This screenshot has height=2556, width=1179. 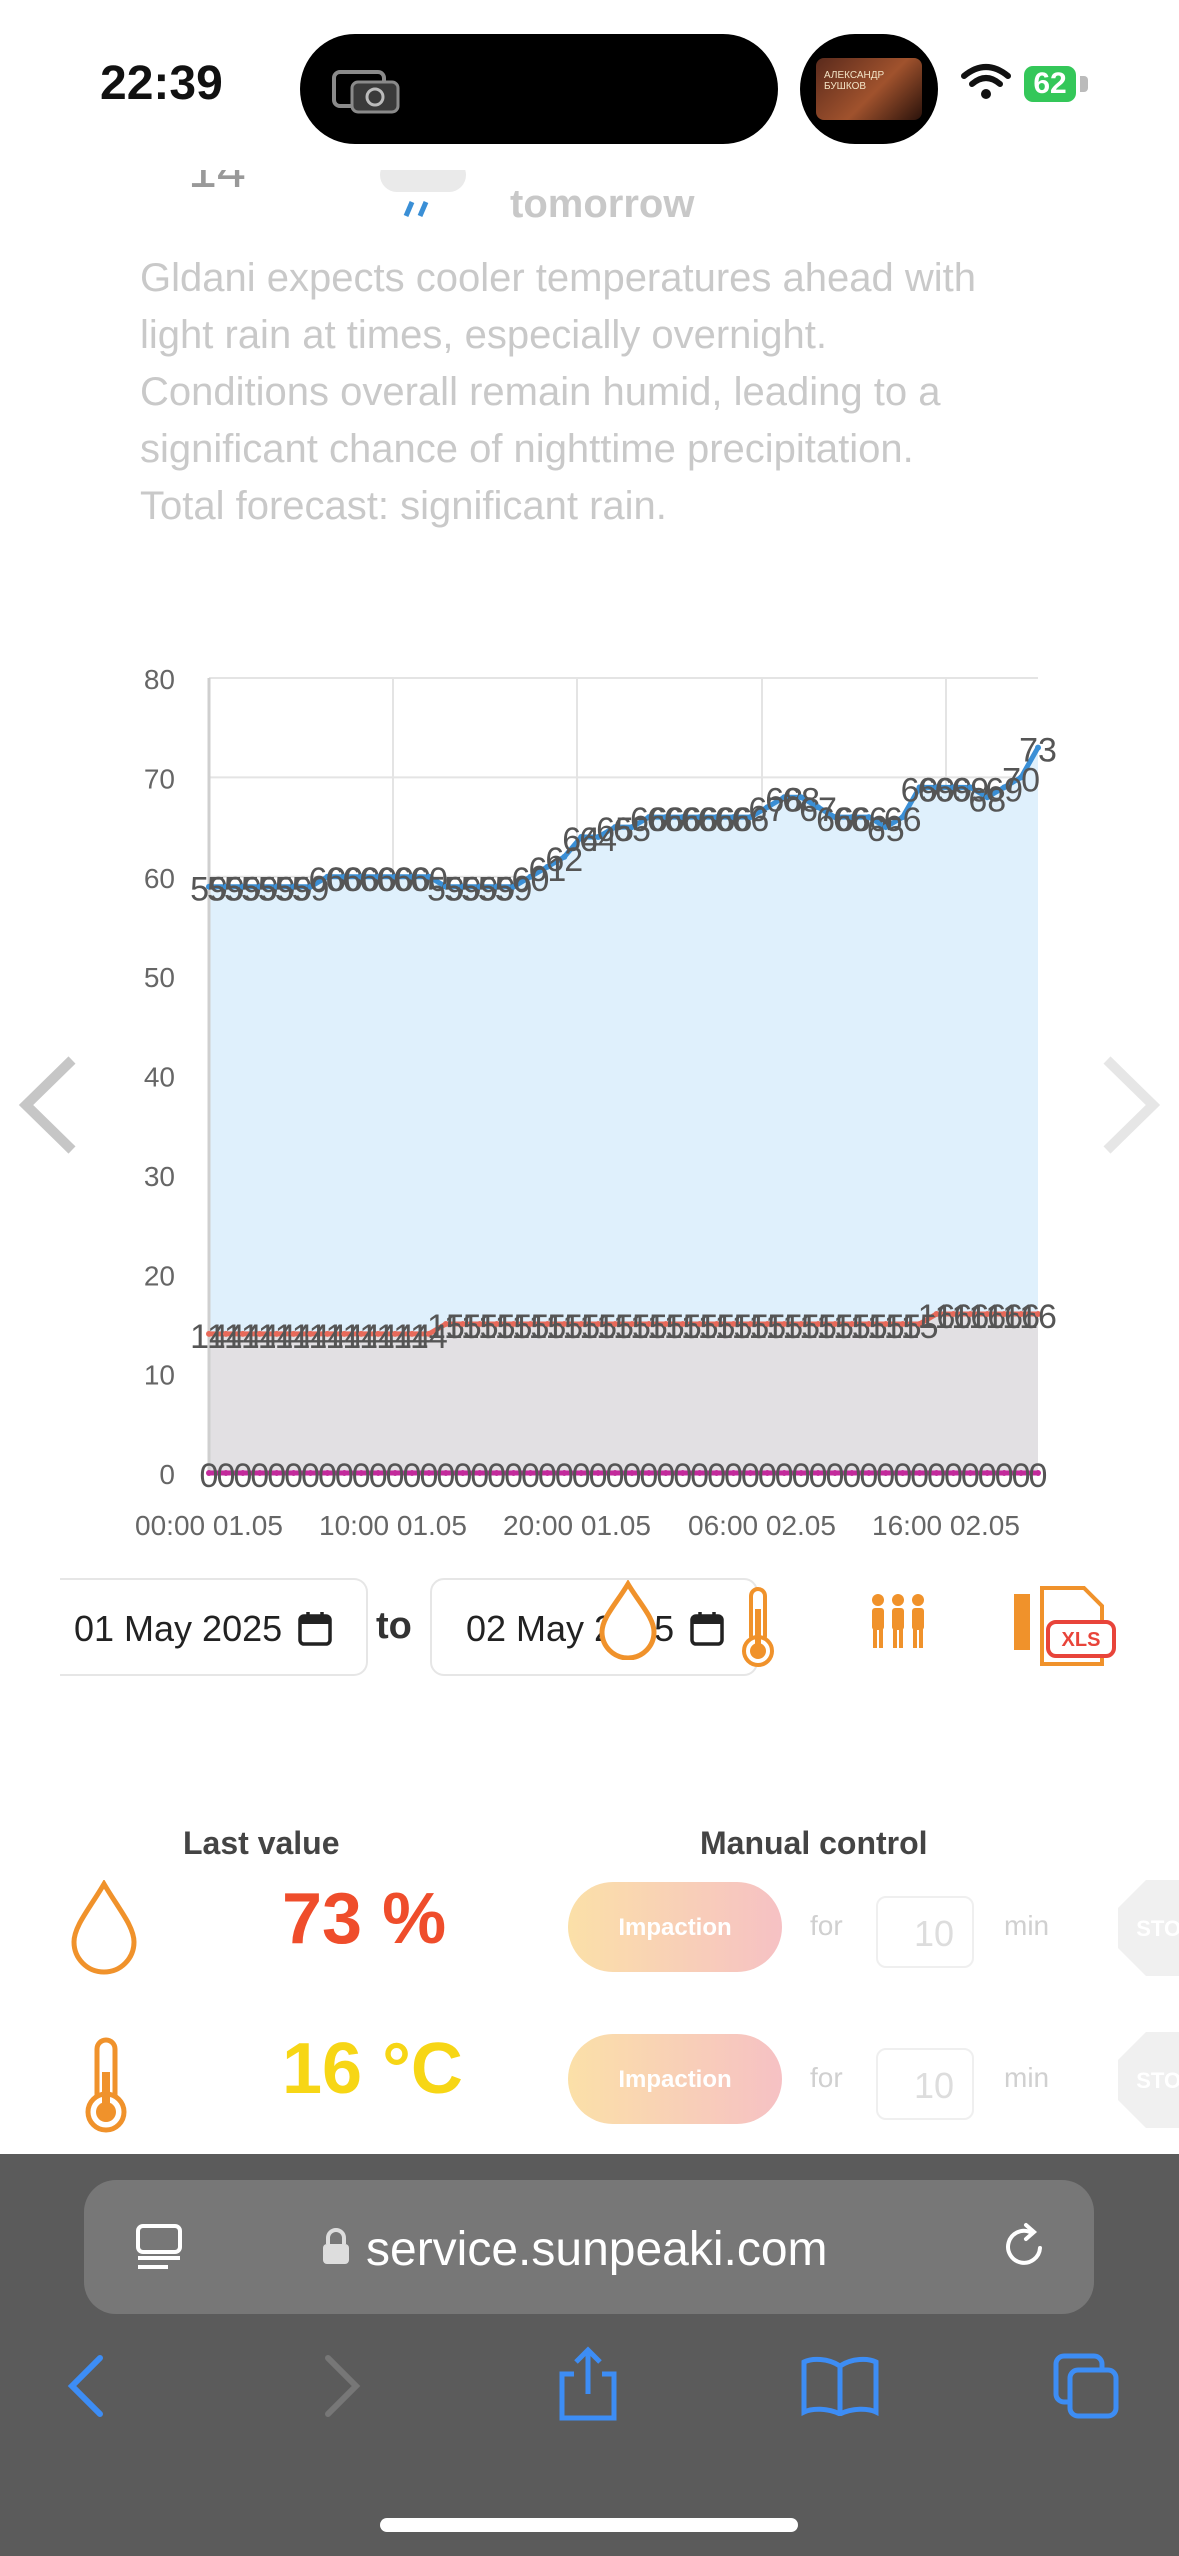 I want to click on chart-data-label: 65, so click(x=886, y=830).